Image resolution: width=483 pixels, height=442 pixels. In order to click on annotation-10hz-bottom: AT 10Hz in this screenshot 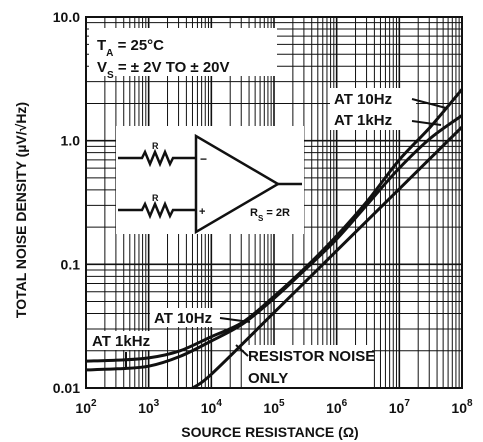, I will do `click(183, 318)`.